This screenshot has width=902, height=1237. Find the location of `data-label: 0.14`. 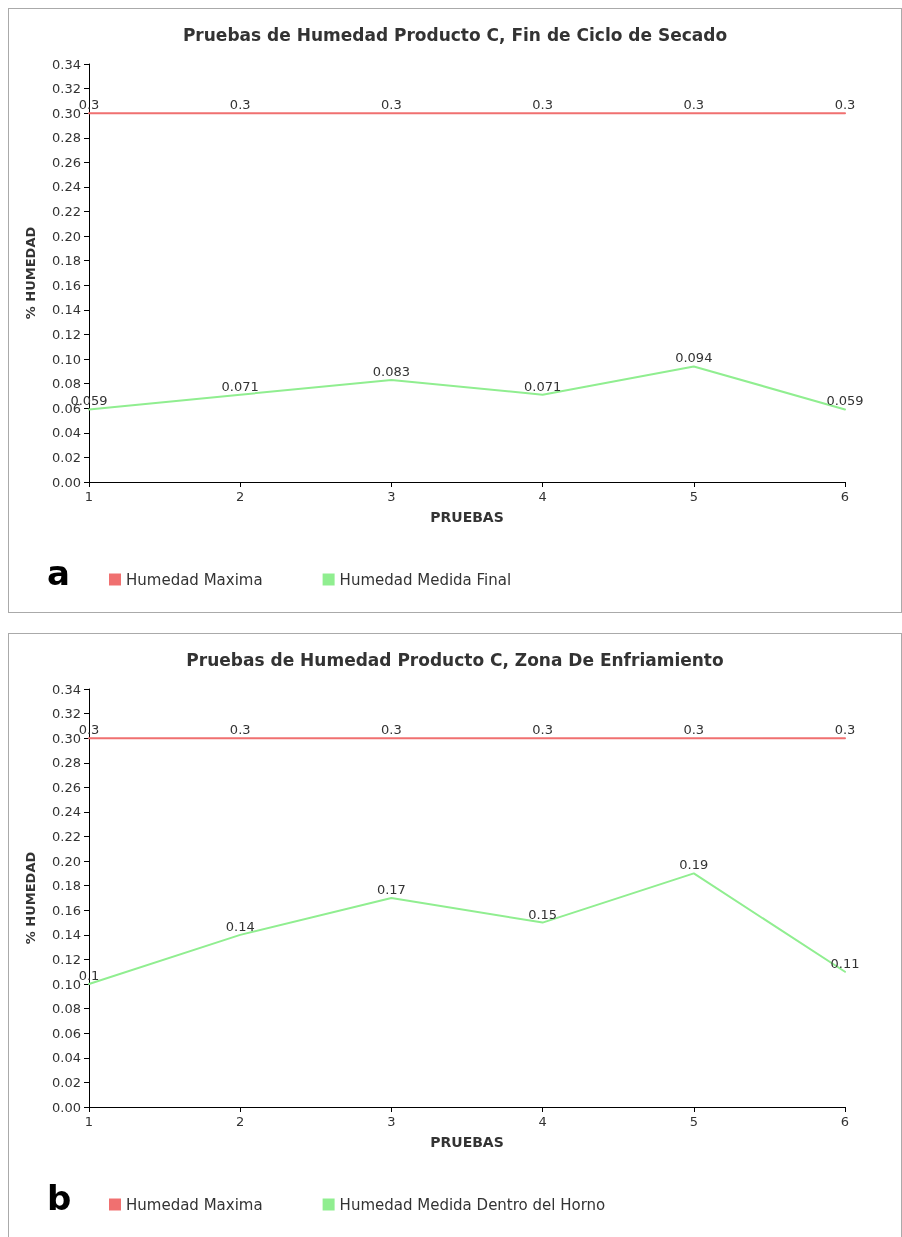

data-label: 0.14 is located at coordinates (240, 926).